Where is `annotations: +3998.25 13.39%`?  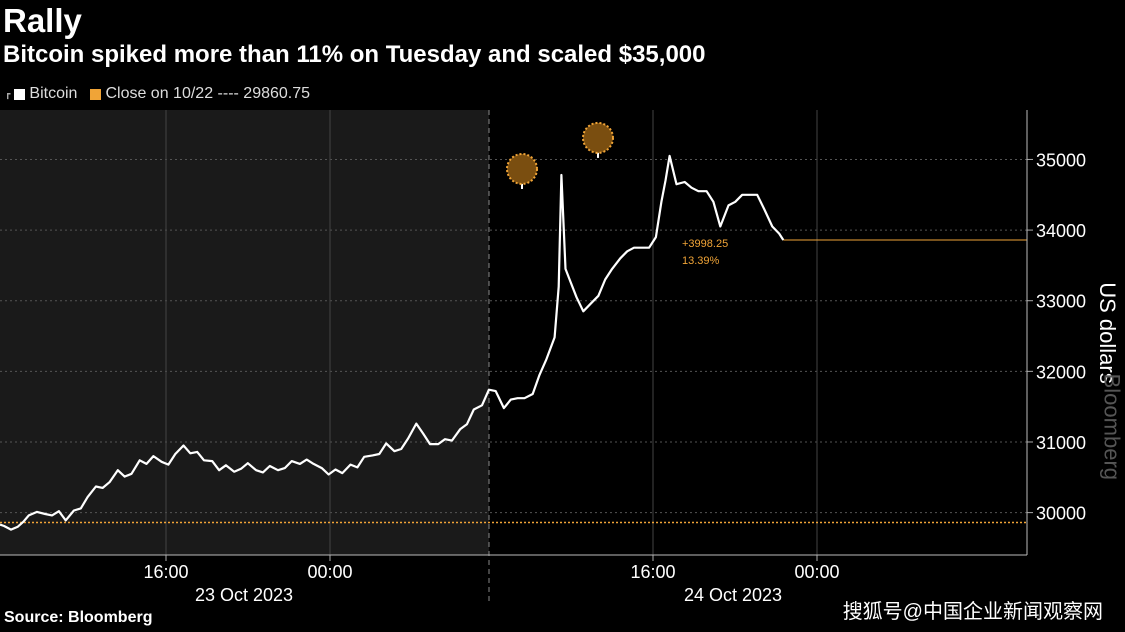
annotations: +3998.25 13.39% is located at coordinates (617, 194).